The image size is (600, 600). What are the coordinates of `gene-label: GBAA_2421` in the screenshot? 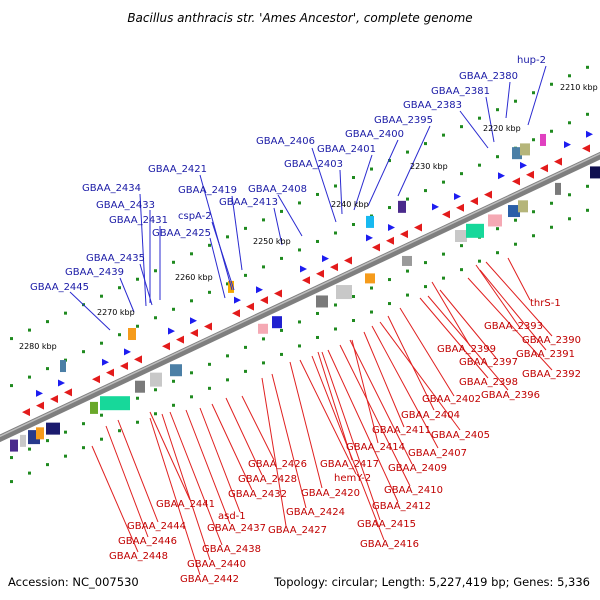 It's located at (177, 169).